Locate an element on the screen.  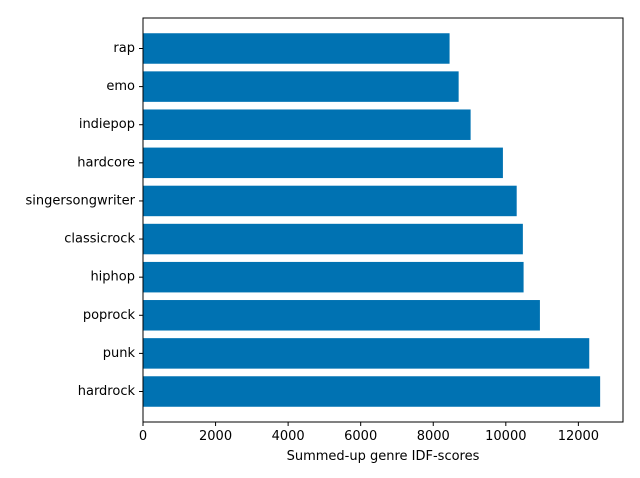
x-tick-label: 12000 is located at coordinates (578, 436).